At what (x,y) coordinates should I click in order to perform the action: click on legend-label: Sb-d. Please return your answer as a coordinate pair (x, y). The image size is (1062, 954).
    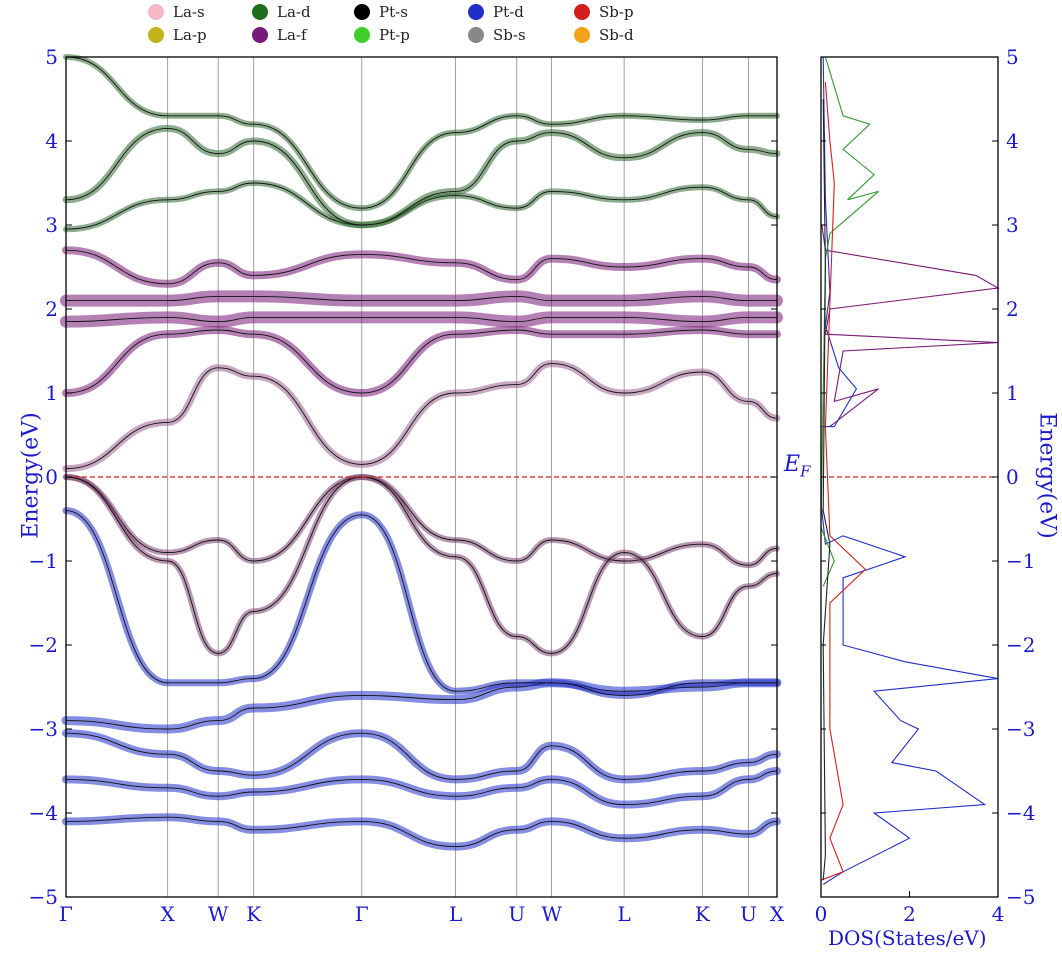
    Looking at the image, I should click on (616, 35).